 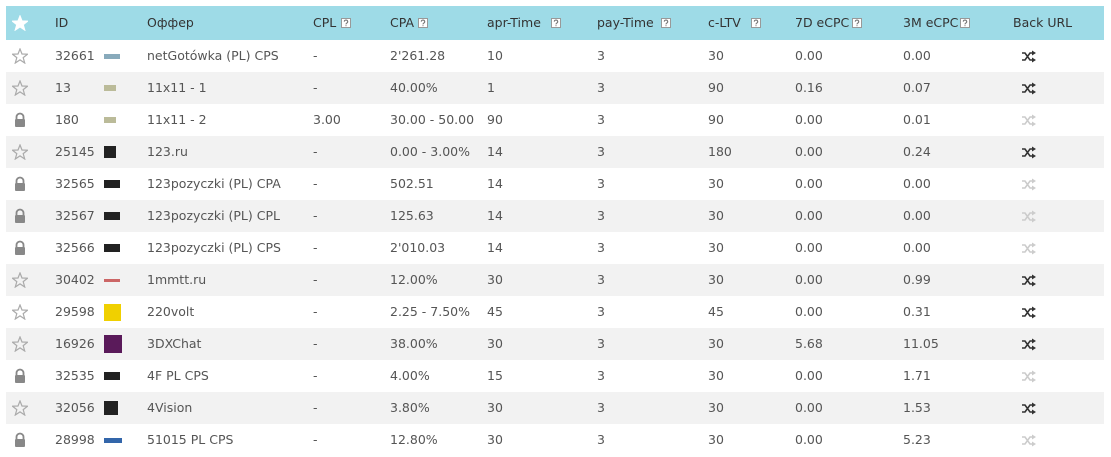 What do you see at coordinates (555, 376) in the screenshot?
I see `table-row: 32535 4F PL CPS - 4.00% 15 3 30 0.00 1.71` at bounding box center [555, 376].